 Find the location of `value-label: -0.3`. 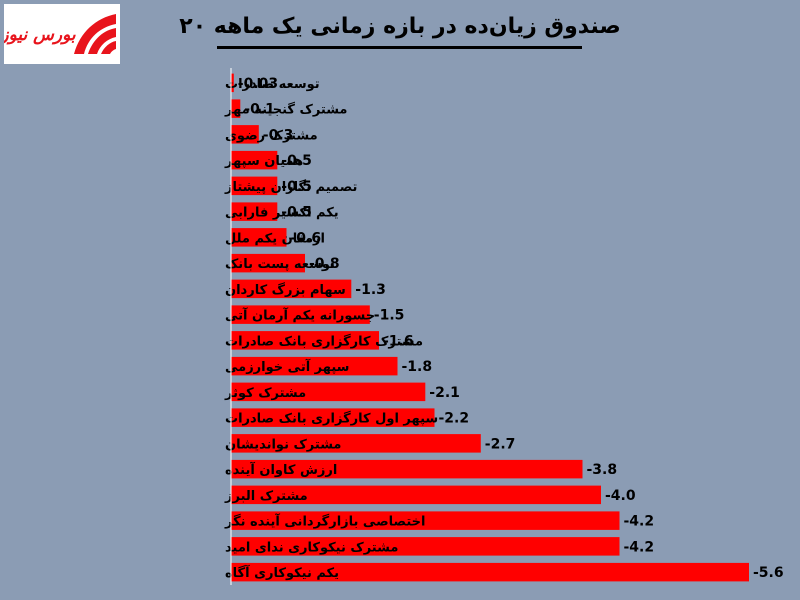

value-label: -0.3 is located at coordinates (278, 135).